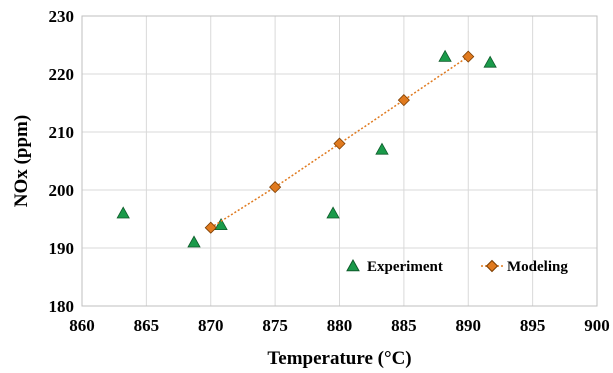 The width and height of the screenshot is (613, 373). I want to click on legend-marker-experiment, so click(353, 265).